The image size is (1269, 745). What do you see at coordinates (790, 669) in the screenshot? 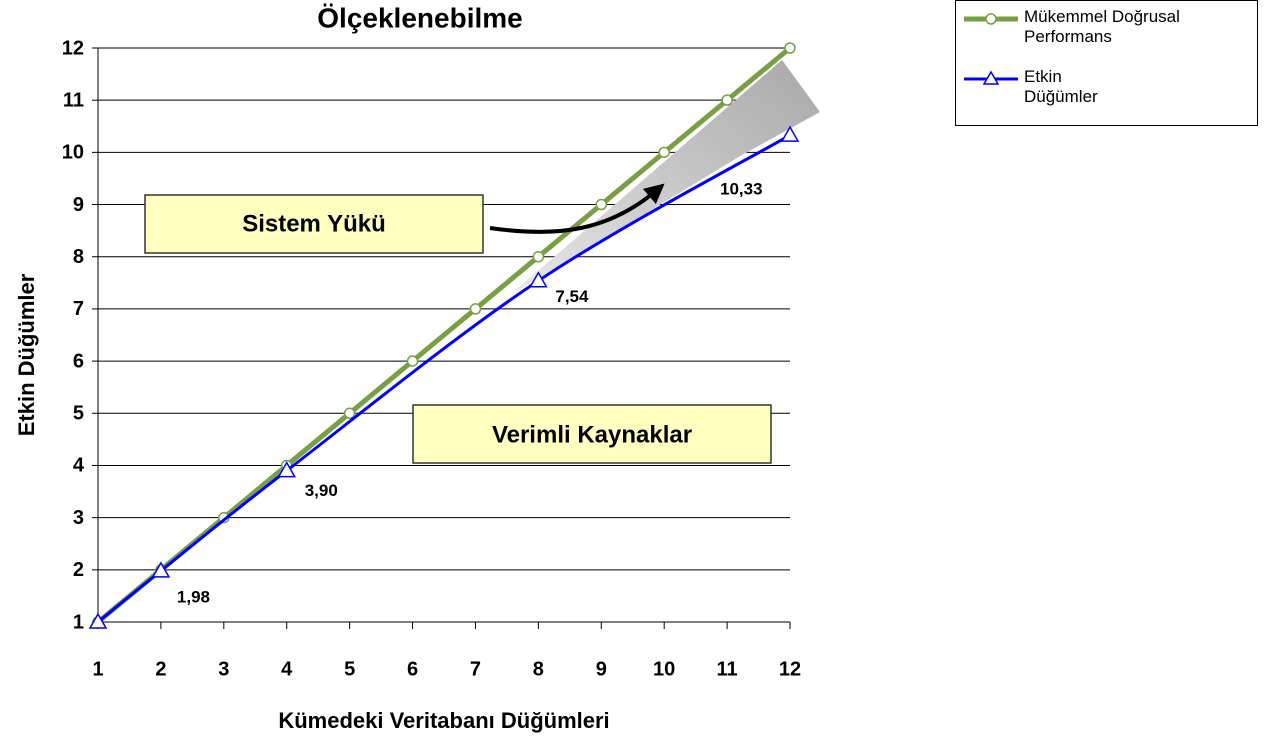
I see `x-tick-label: 12` at bounding box center [790, 669].